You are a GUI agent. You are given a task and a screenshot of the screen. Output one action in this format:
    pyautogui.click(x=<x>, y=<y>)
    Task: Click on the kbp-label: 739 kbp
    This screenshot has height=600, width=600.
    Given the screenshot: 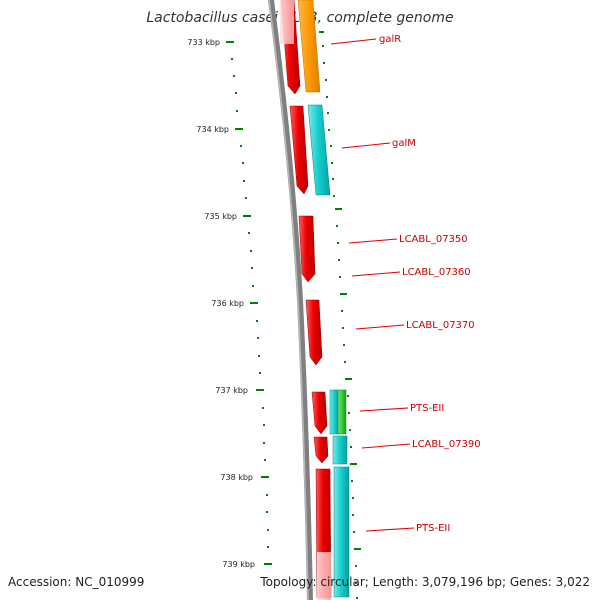 What is the action you would take?
    pyautogui.click(x=238, y=564)
    